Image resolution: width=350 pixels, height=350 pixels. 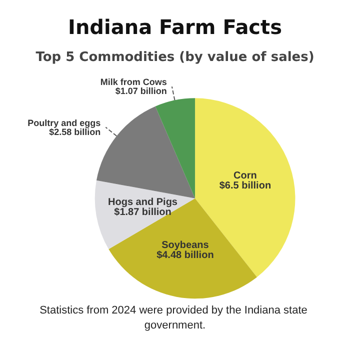 What do you see at coordinates (175, 318) in the screenshot?
I see `text: Statistics from 2024 were provided by the Indiana state government.` at bounding box center [175, 318].